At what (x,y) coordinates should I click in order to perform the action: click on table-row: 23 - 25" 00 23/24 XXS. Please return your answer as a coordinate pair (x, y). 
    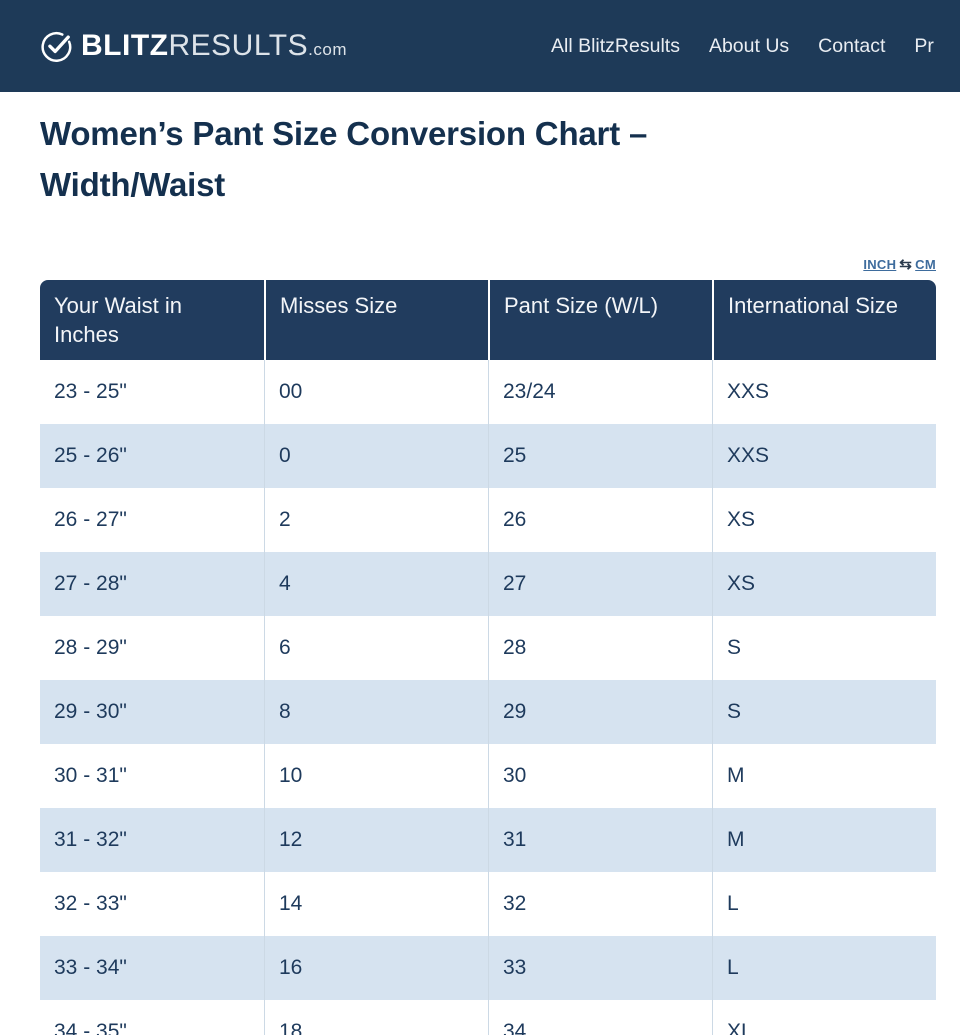
    Looking at the image, I should click on (488, 392).